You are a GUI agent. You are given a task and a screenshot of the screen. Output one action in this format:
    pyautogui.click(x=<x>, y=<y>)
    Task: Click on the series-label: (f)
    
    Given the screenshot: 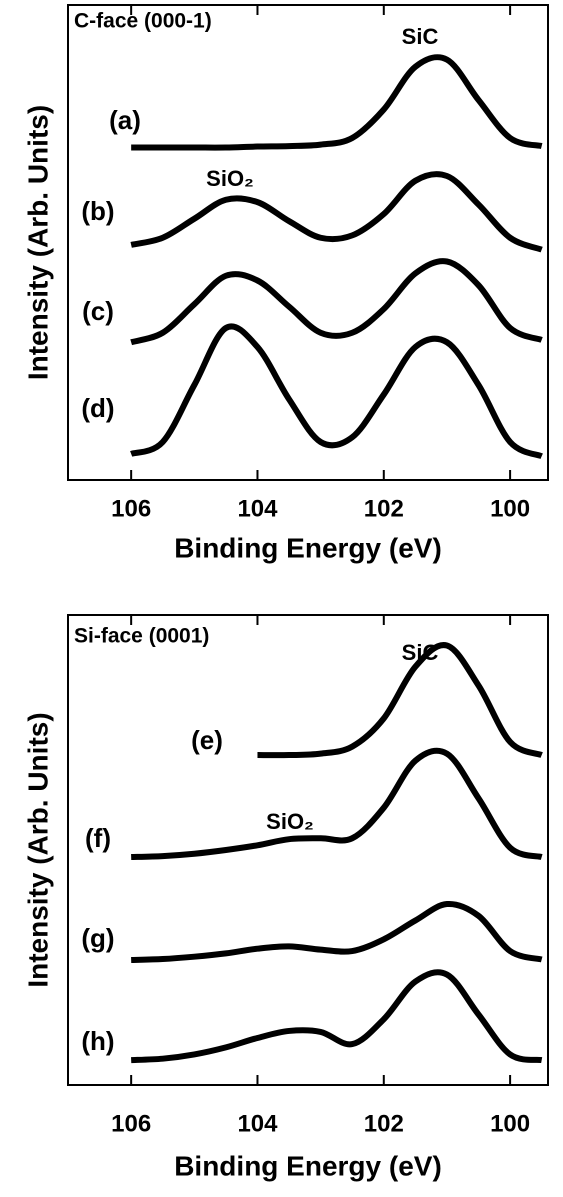 What is the action you would take?
    pyautogui.click(x=98, y=838)
    